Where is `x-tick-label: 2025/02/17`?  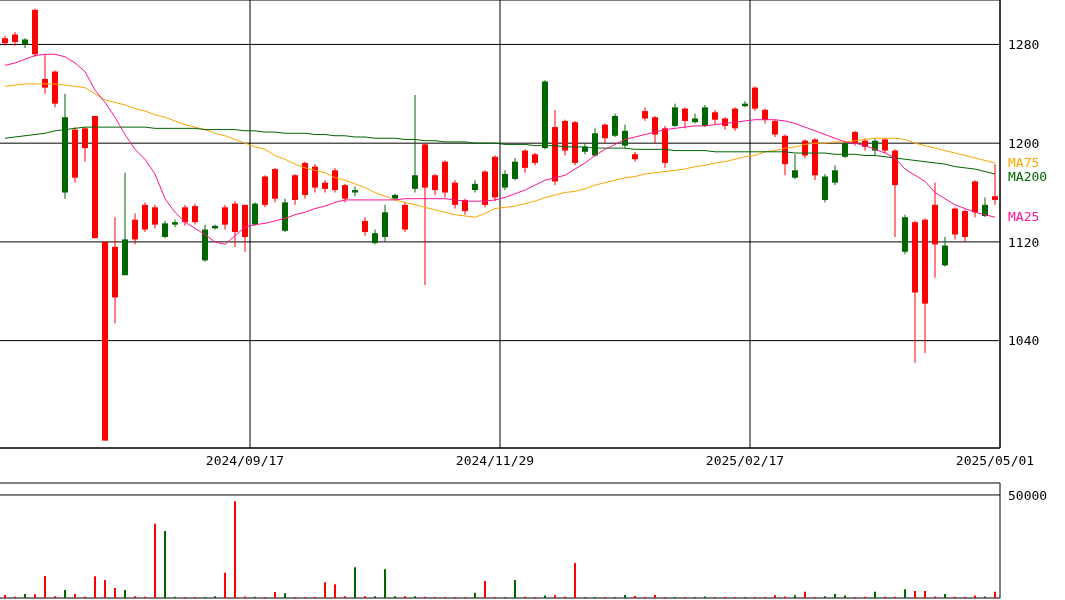 x-tick-label: 2025/02/17 is located at coordinates (745, 461).